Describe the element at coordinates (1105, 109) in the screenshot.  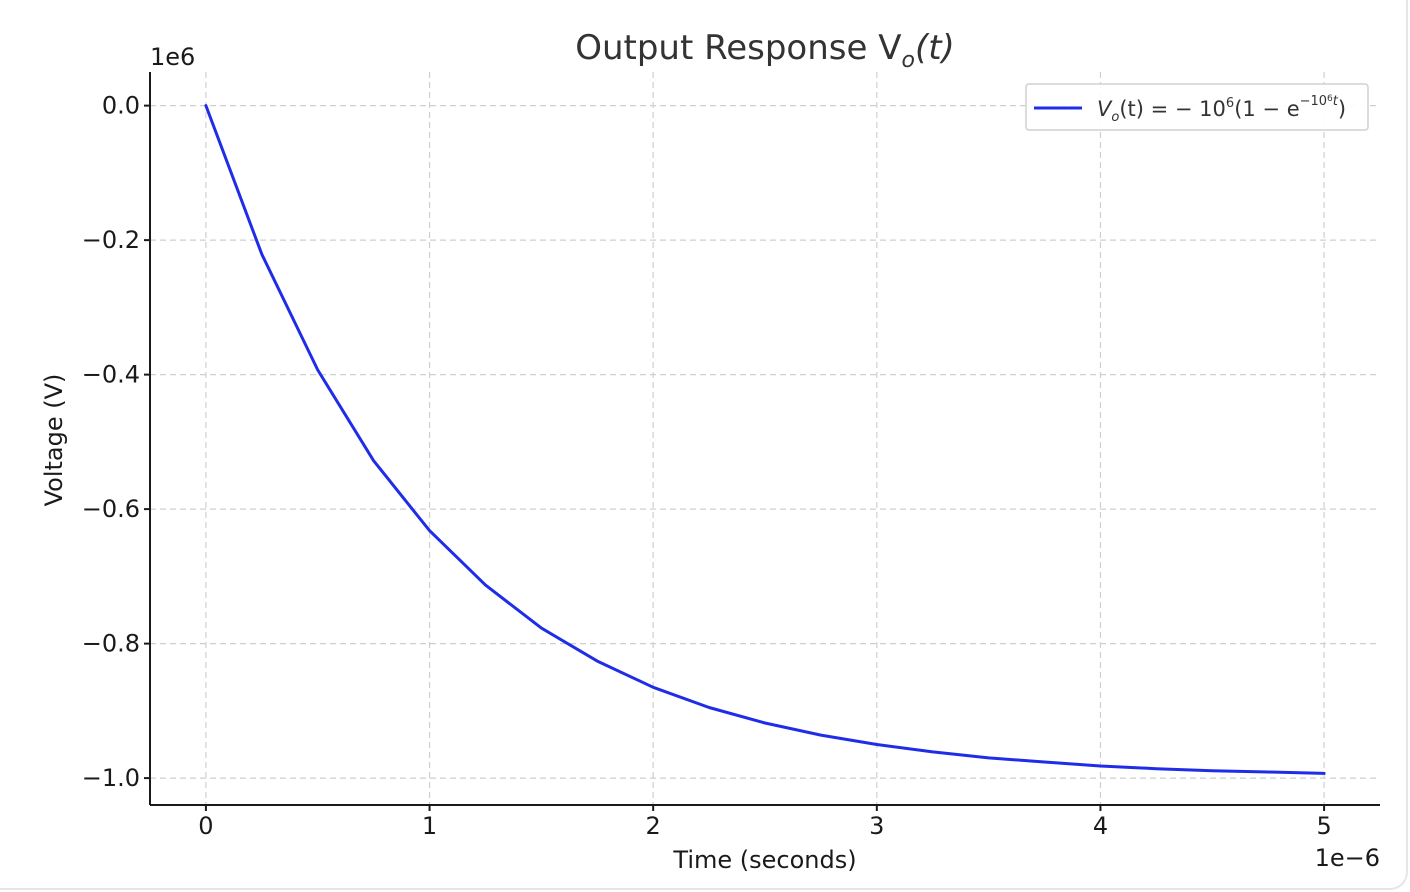
I see `legend-v: V` at that location.